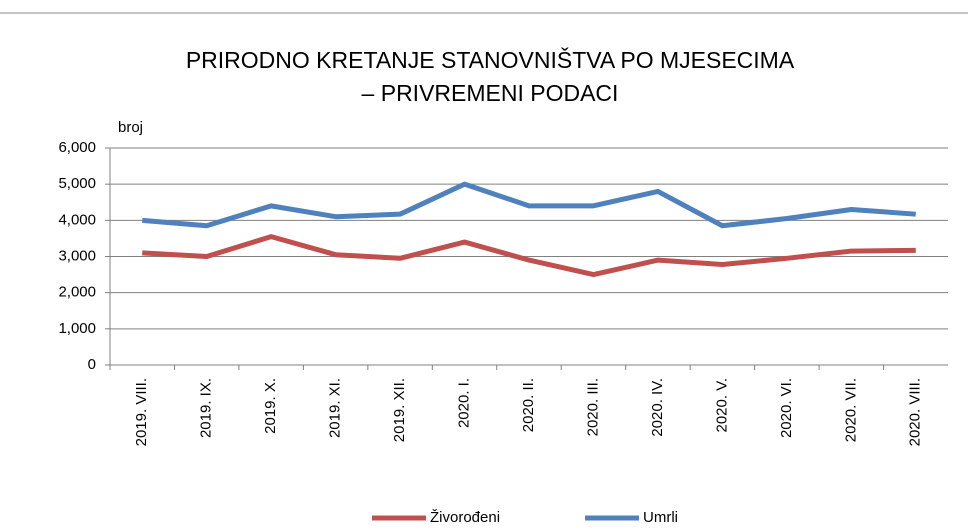 The image size is (968, 531). I want to click on x-tick-label: 2020. VII., so click(850, 410).